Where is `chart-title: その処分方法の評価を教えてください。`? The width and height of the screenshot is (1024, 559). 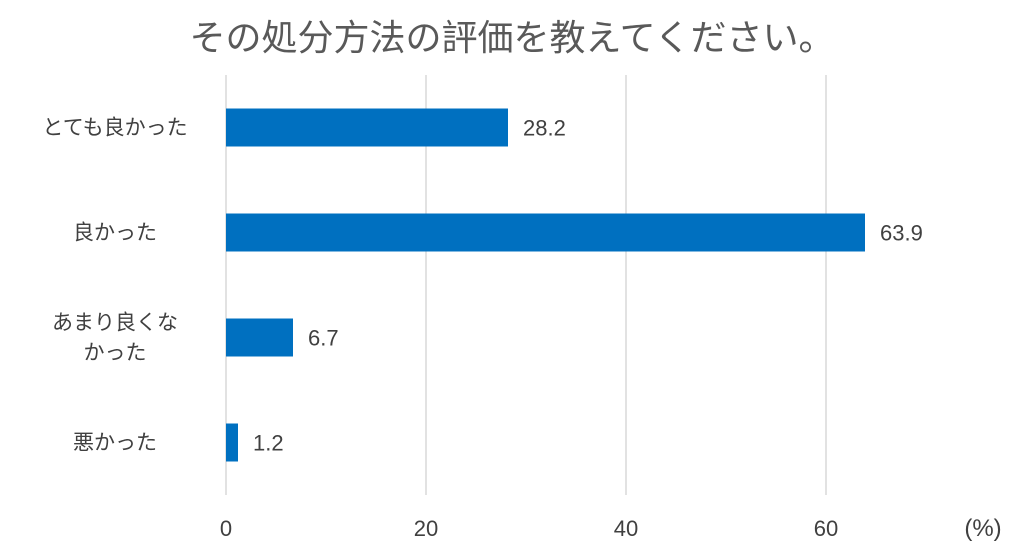
chart-title: その処分方法の評価を教えてください。 is located at coordinates (511, 38).